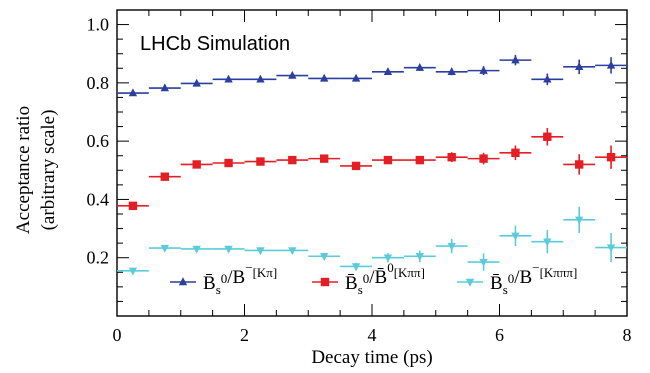 The height and width of the screenshot is (373, 650). I want to click on legend-label: B̄s0/B̄0[Kππ], so click(385, 278).